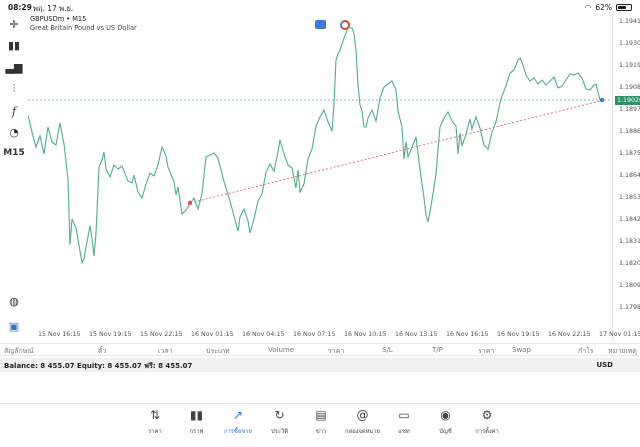 The image size is (640, 447). I want to click on mailbox-icon: @, so click(362, 415).